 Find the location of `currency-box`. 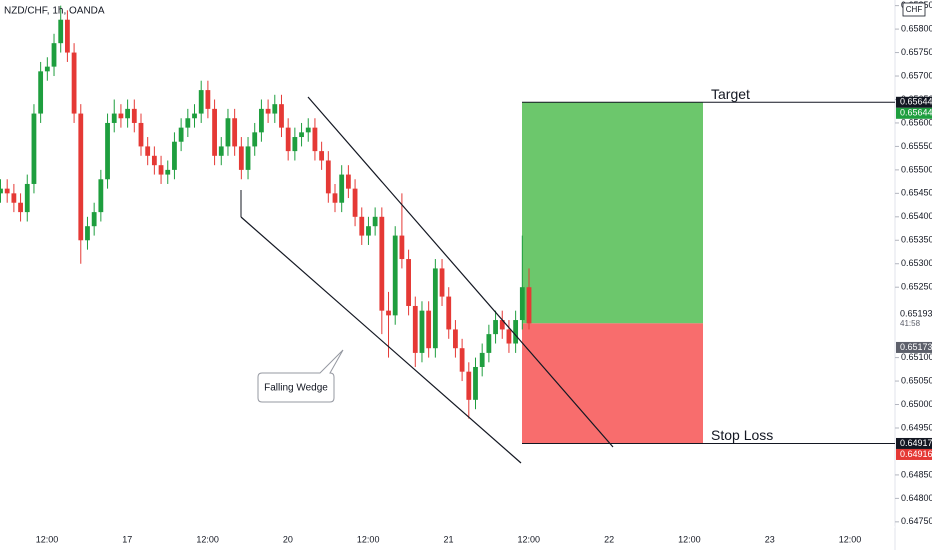

currency-box is located at coordinates (914, 9).